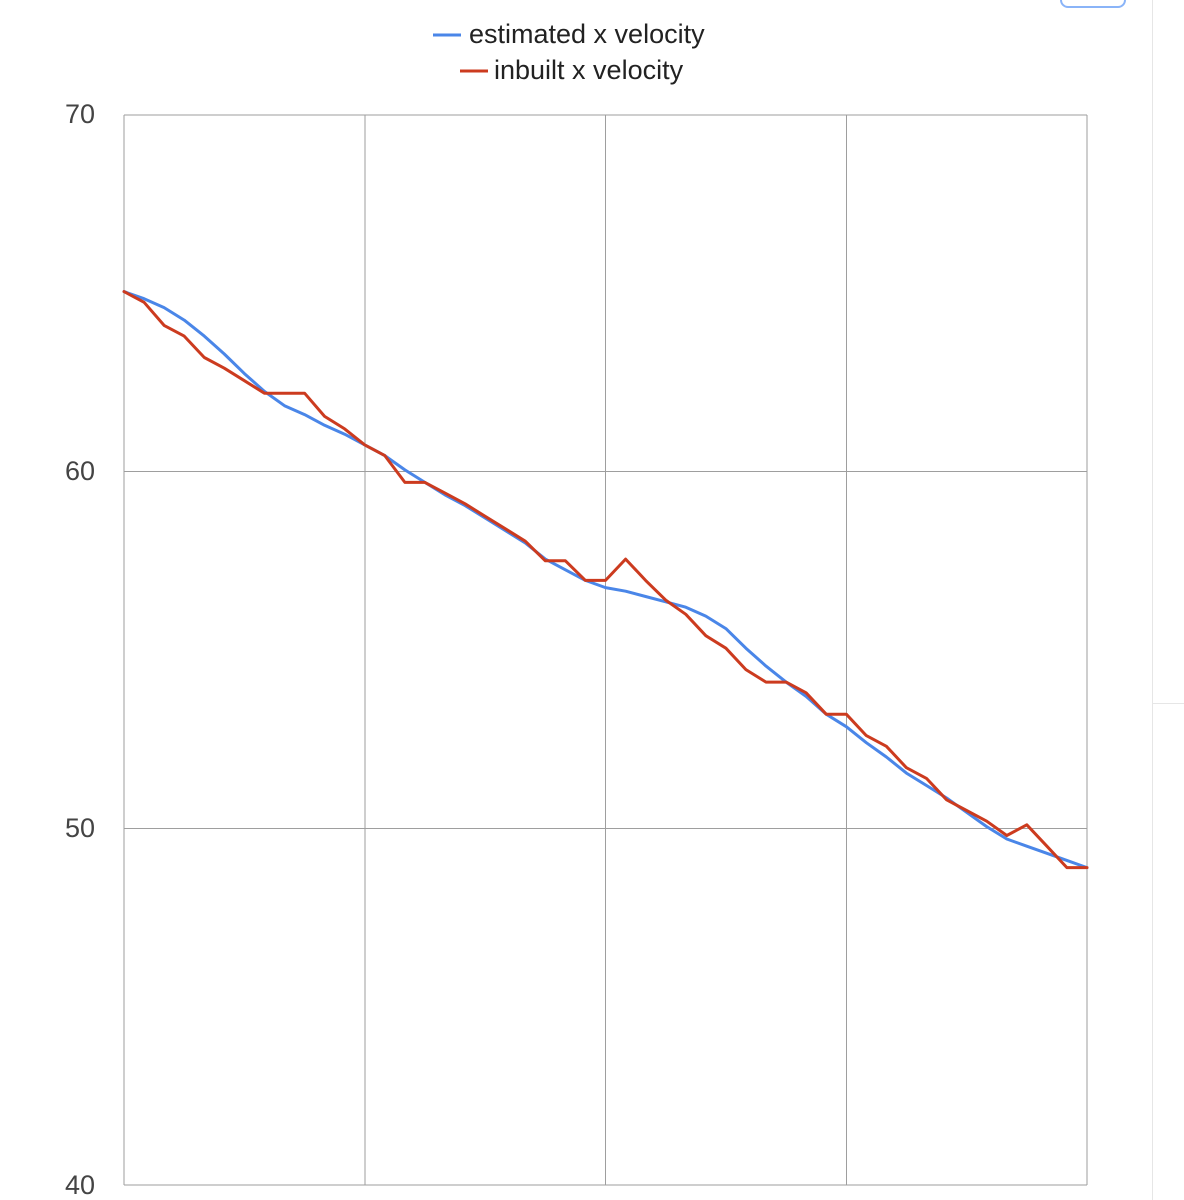 This screenshot has width=1184, height=1200. Describe the element at coordinates (587, 34) in the screenshot. I see `legend-label-estimated: estimated x velocity` at that location.